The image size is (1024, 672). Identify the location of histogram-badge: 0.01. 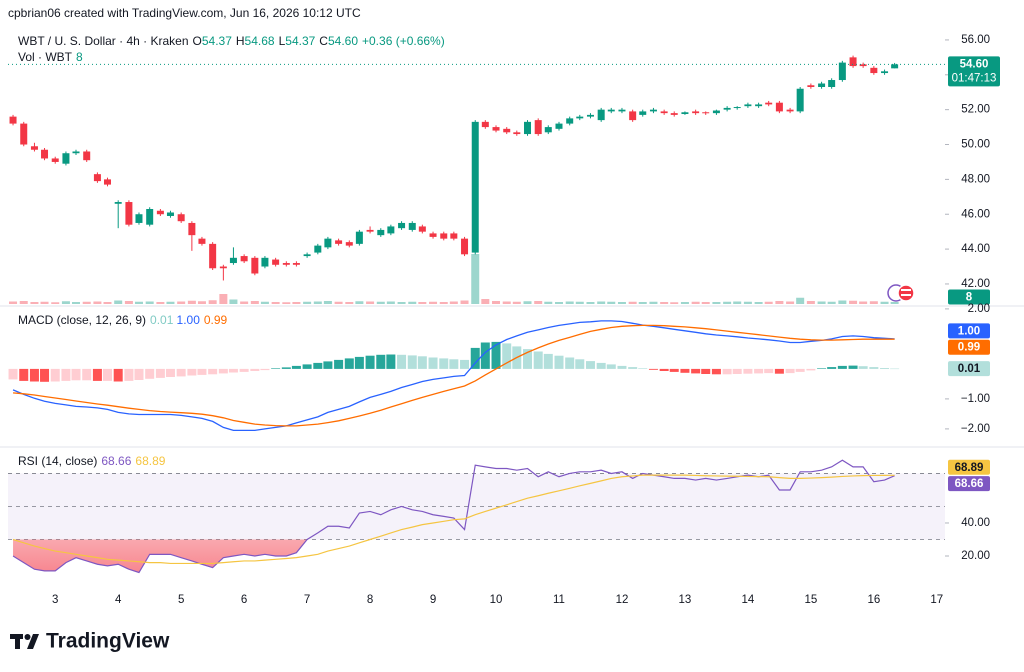
(969, 369).